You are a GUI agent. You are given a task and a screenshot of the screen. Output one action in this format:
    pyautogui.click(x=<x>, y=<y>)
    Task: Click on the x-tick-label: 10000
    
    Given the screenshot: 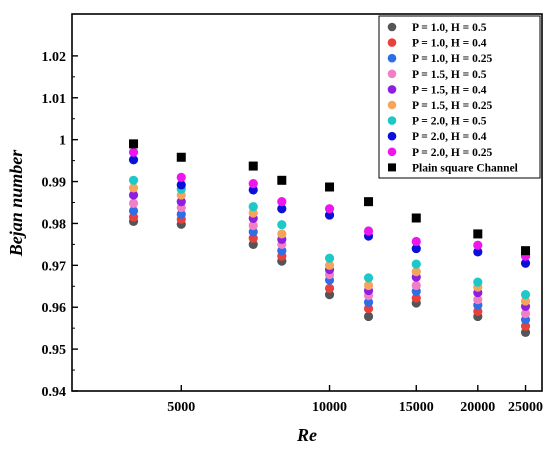 What is the action you would take?
    pyautogui.click(x=329, y=407)
    